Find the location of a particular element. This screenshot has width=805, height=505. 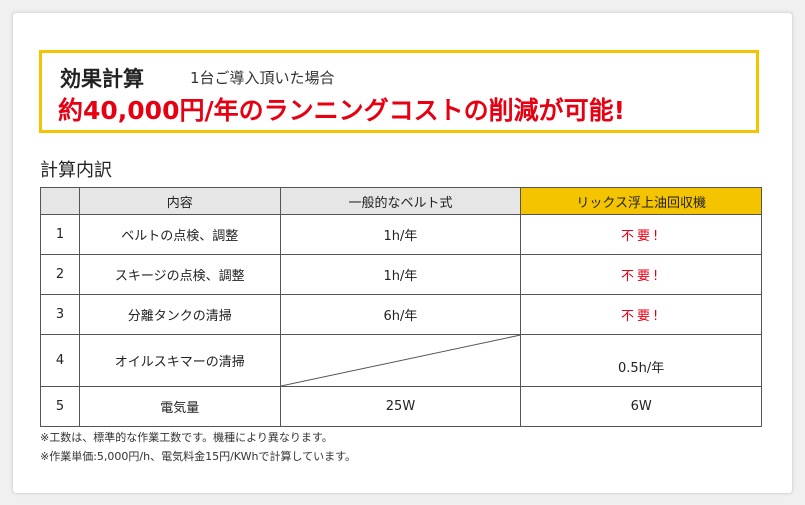

table-row: 1 ベルトの点検、調整 1h/年 不要! is located at coordinates (401, 234).